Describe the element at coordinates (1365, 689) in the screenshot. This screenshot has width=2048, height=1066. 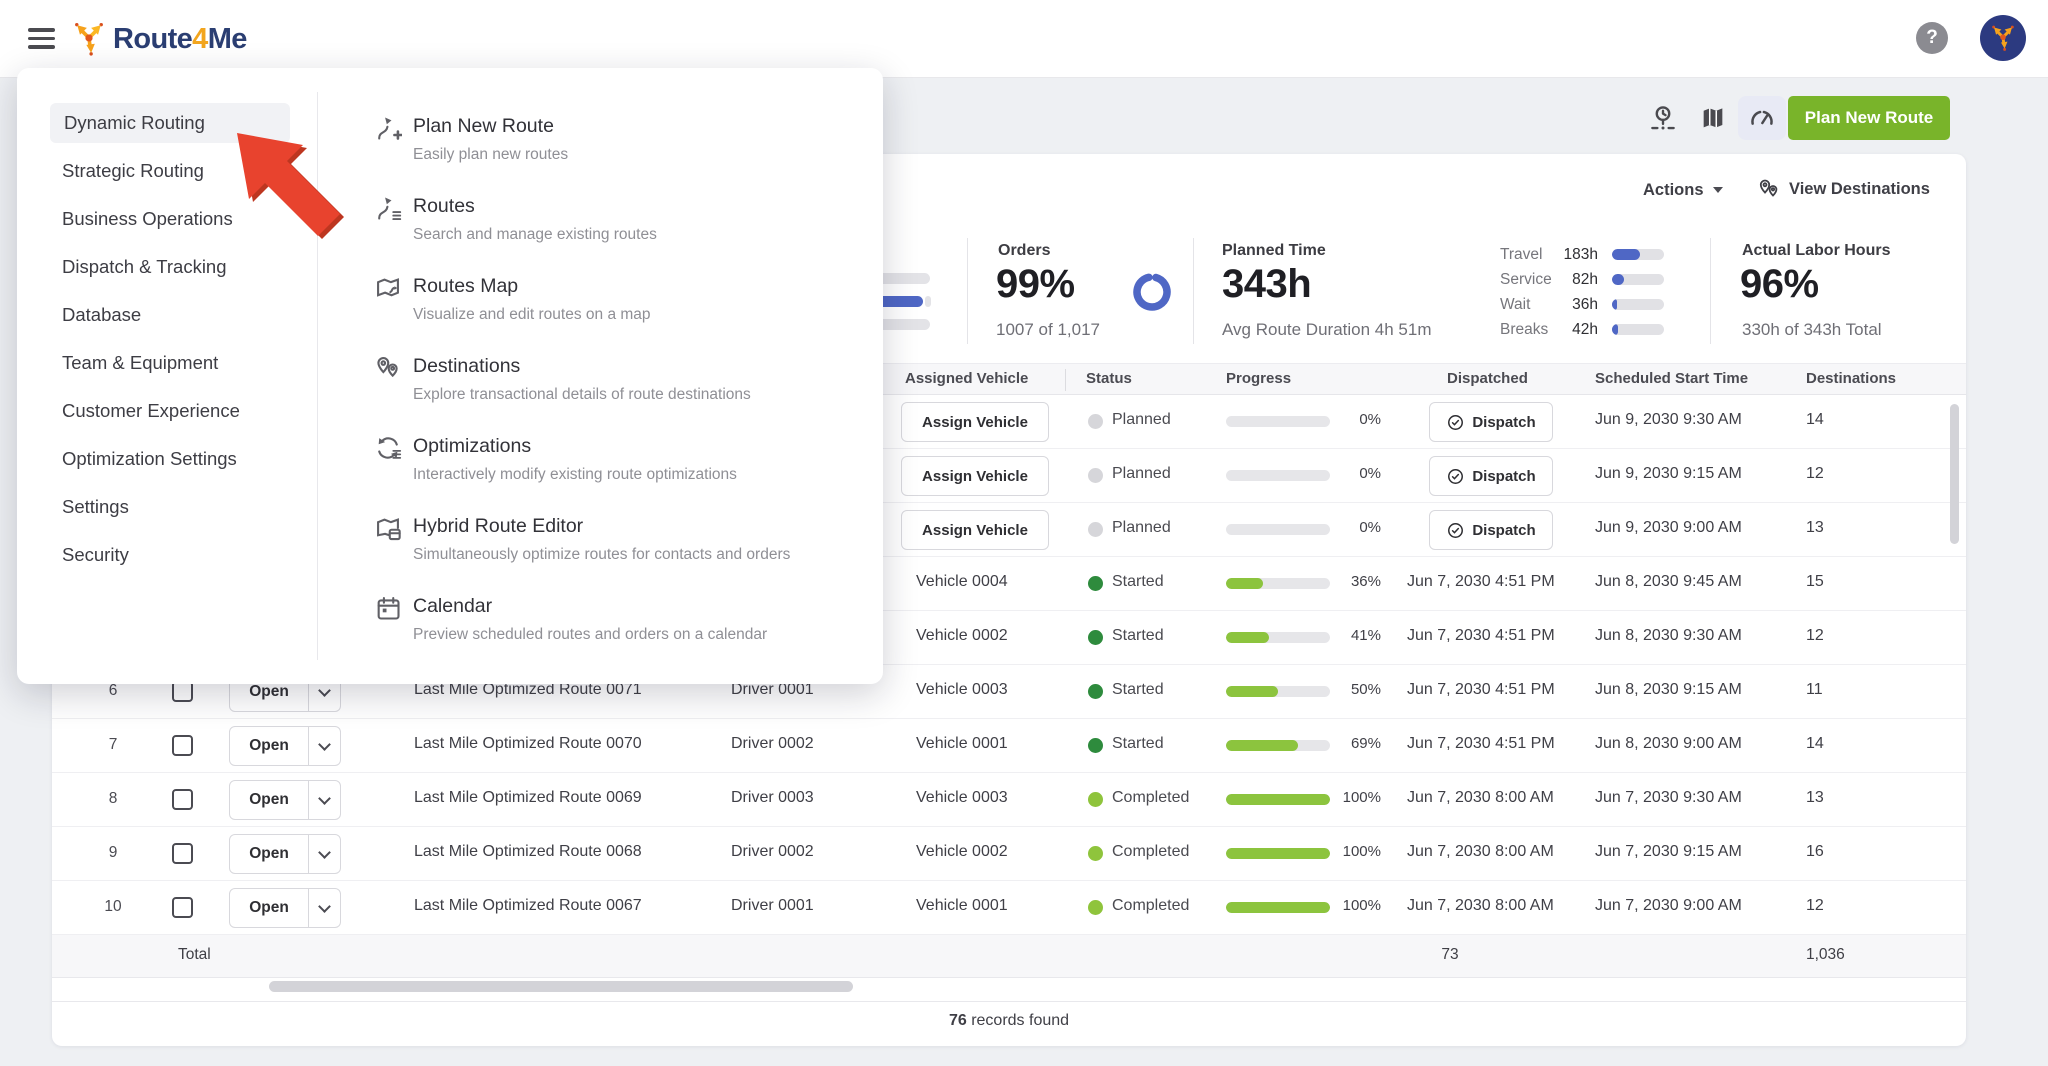
I see `progress-percent: 50%` at that location.